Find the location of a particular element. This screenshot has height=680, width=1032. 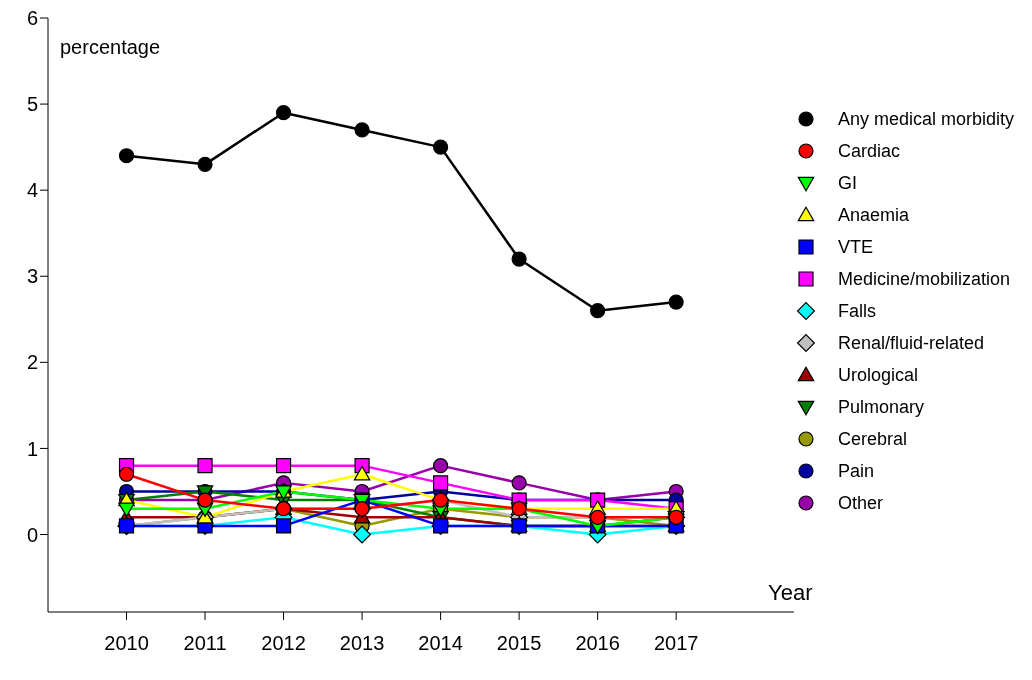

y-tick-label: 4 is located at coordinates (32, 190).